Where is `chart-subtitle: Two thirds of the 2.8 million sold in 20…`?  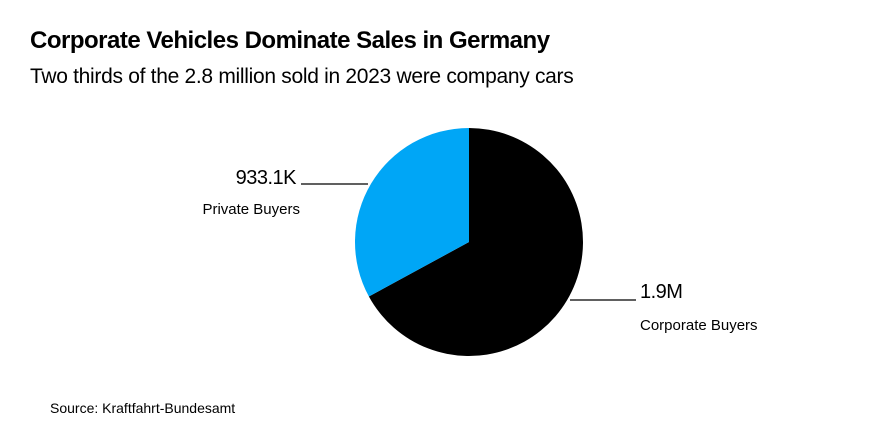
chart-subtitle: Two thirds of the 2.8 million sold in 20… is located at coordinates (302, 76).